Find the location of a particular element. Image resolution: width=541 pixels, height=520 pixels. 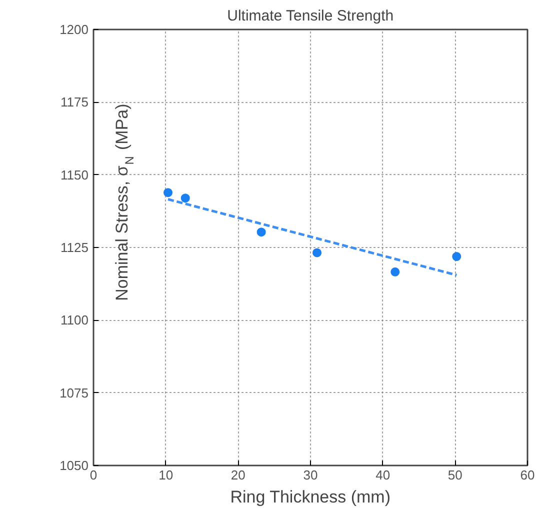

y-tick-label: 1175 is located at coordinates (74, 102).